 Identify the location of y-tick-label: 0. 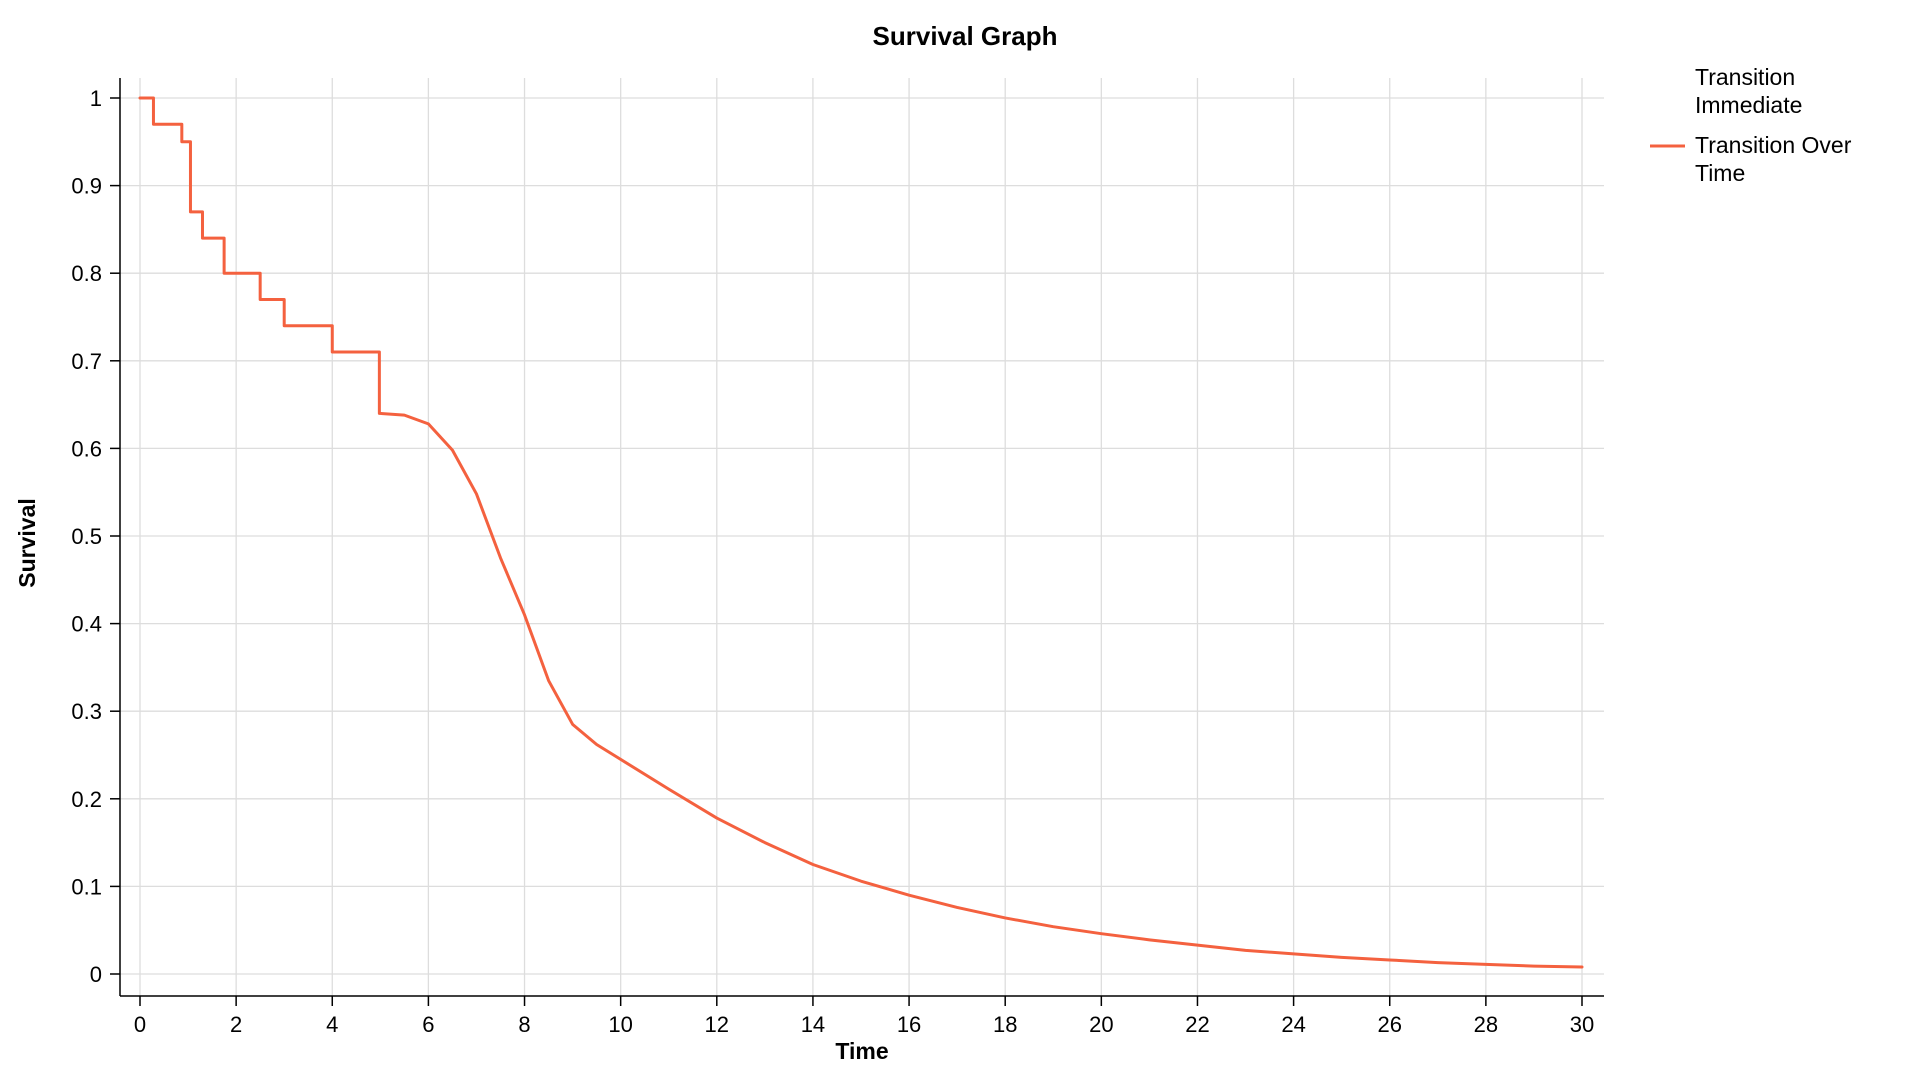
(96, 974).